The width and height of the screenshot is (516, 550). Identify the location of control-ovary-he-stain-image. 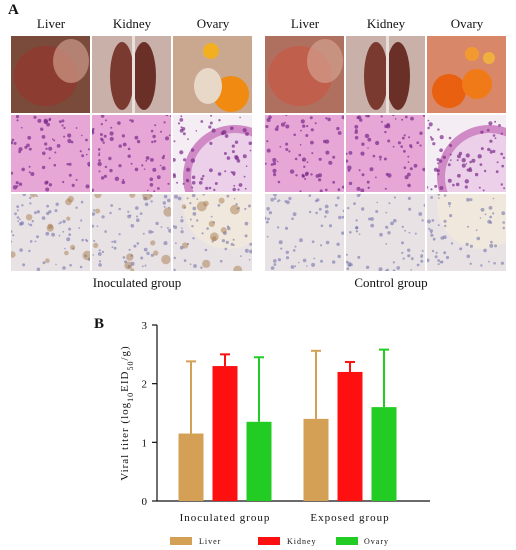
(466, 153).